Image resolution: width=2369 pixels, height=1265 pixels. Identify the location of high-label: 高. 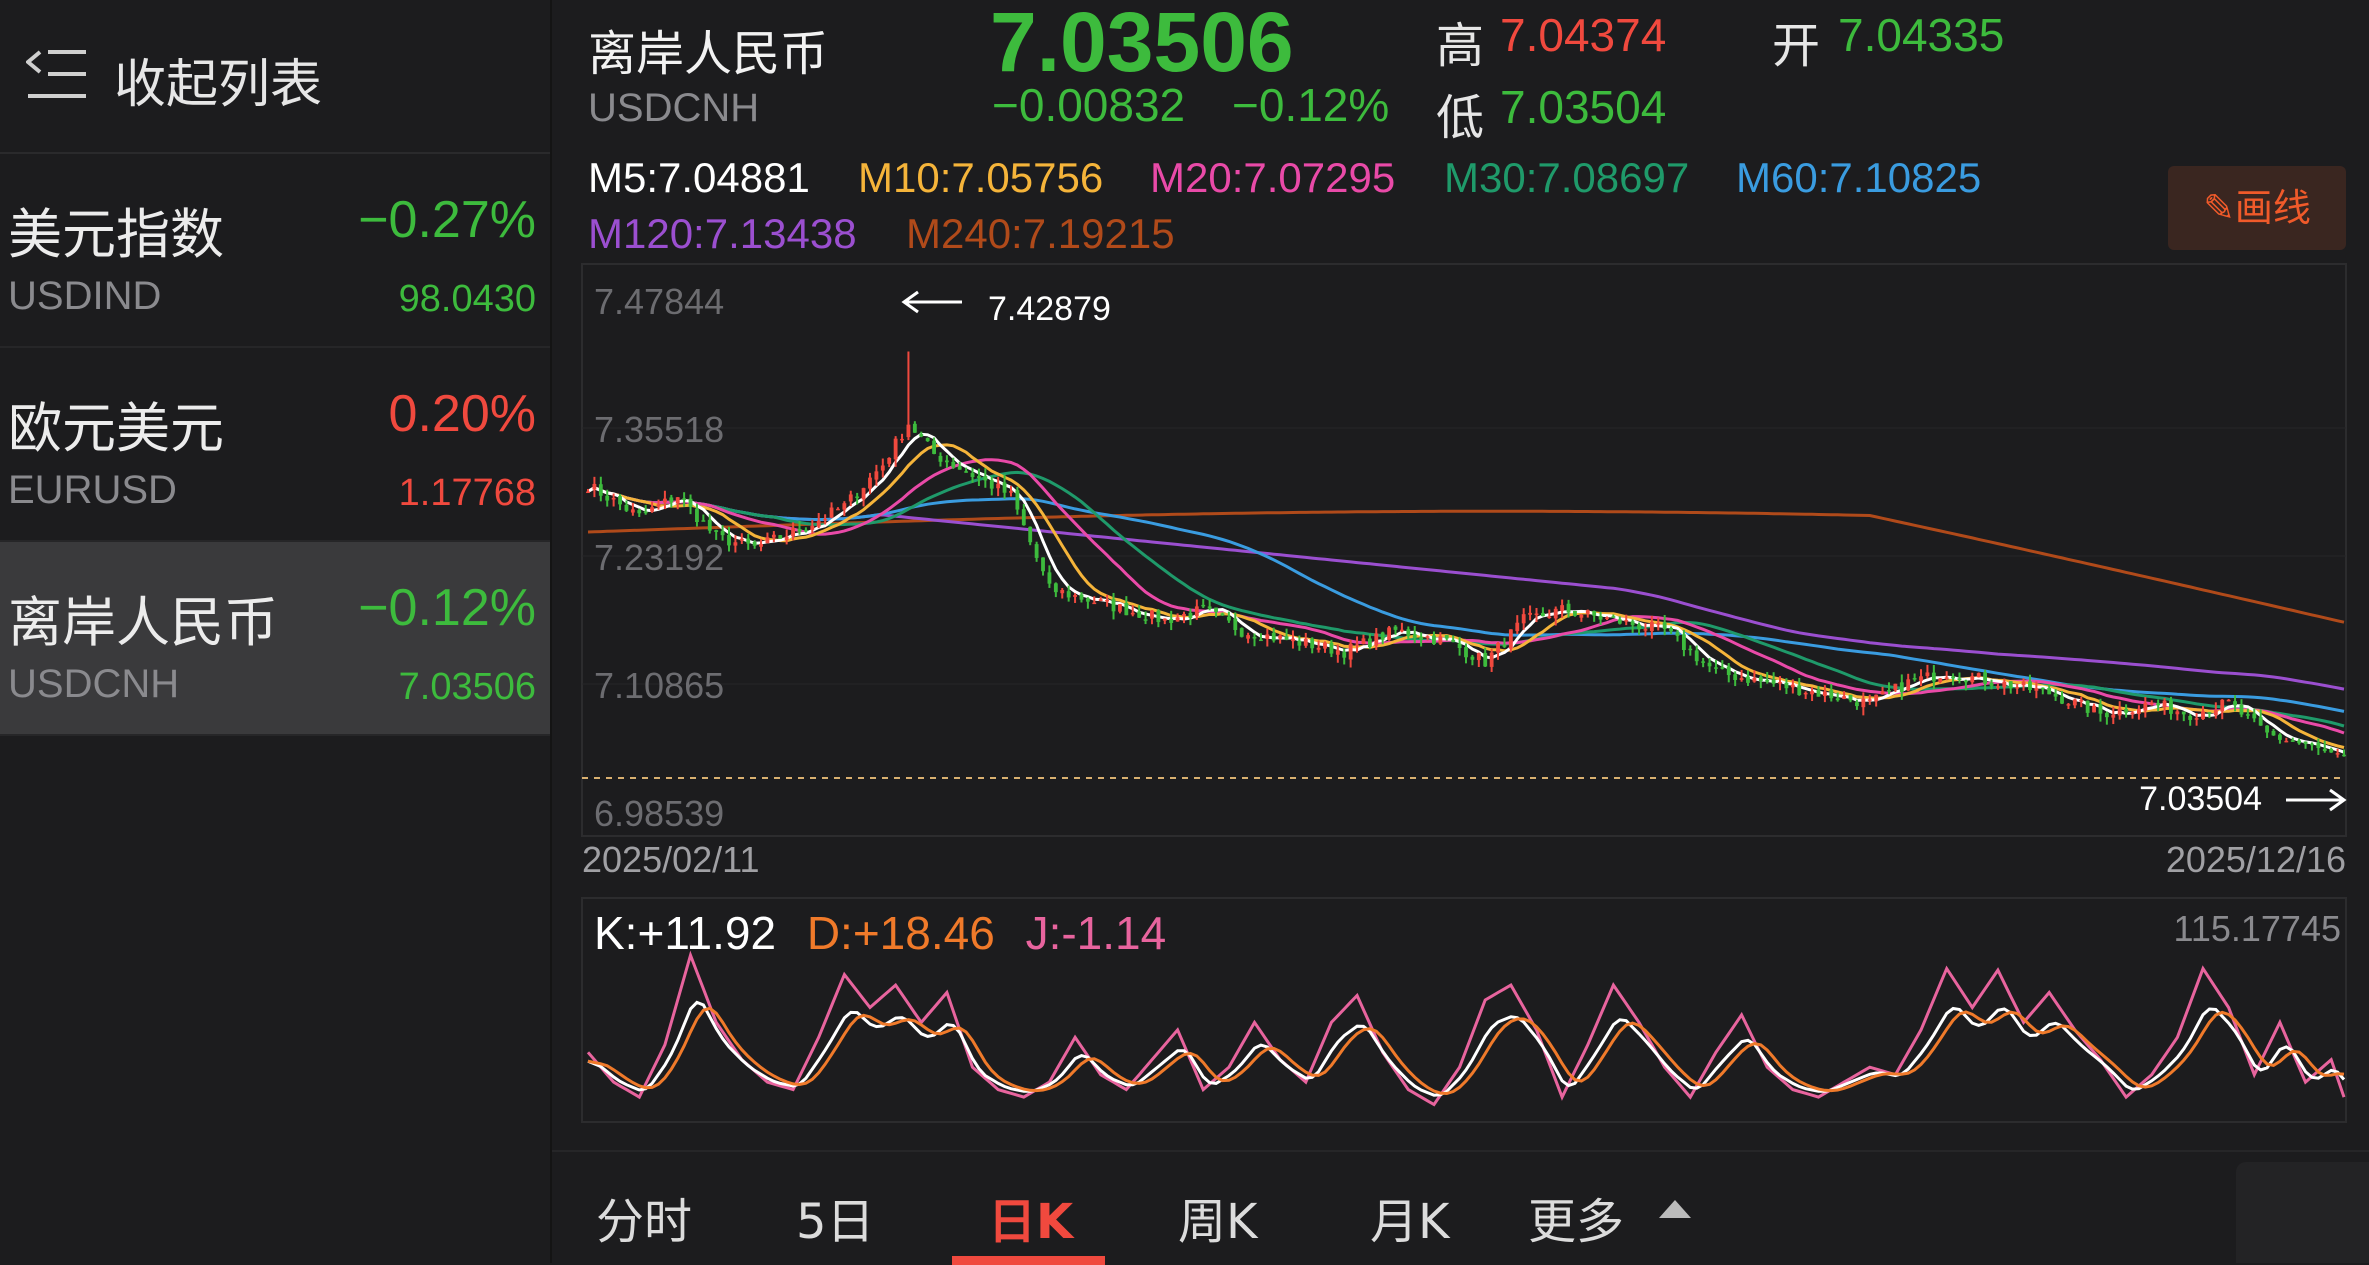
(1460, 46).